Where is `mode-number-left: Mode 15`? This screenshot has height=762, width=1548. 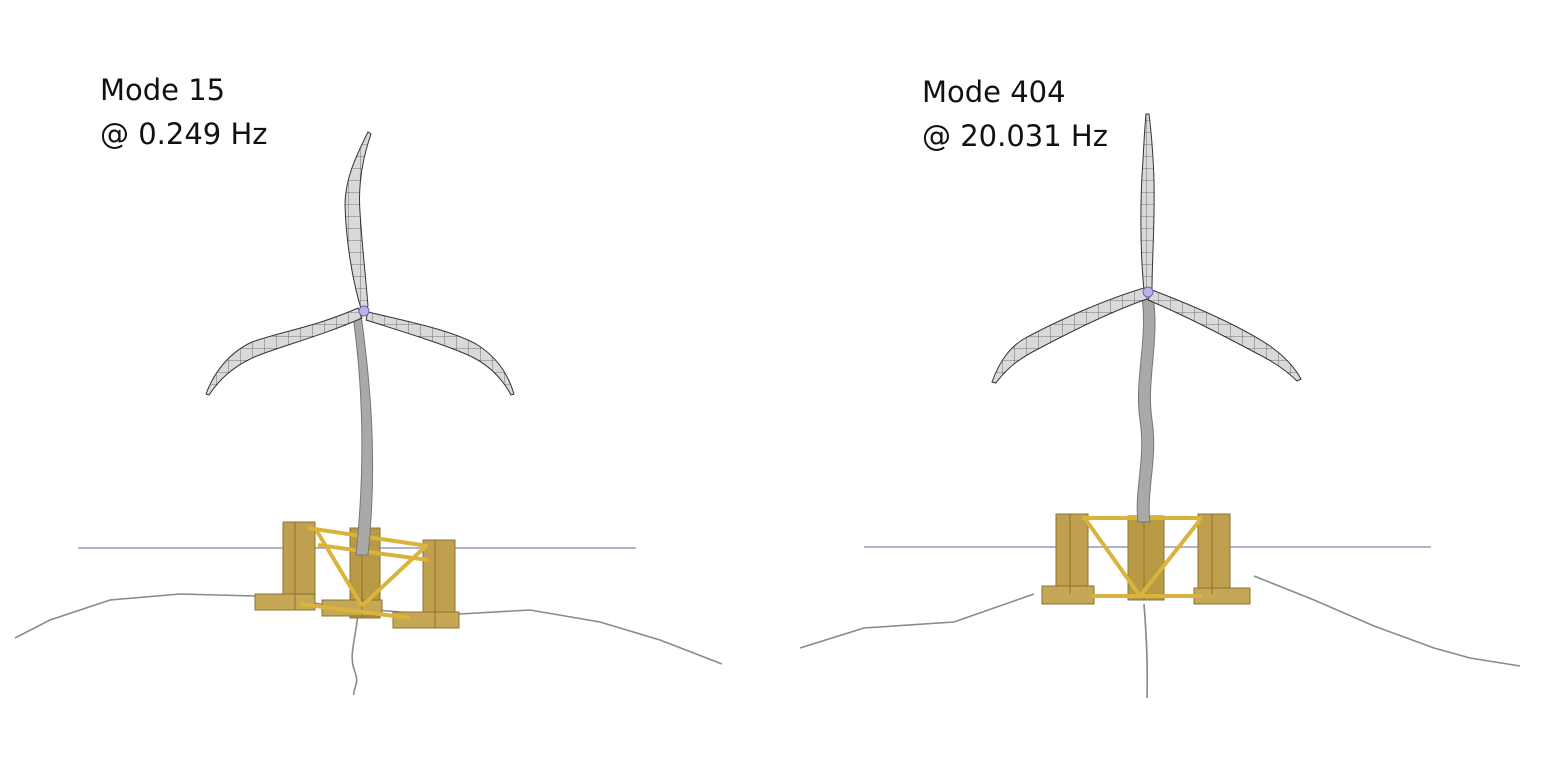 mode-number-left: Mode 15 is located at coordinates (163, 90).